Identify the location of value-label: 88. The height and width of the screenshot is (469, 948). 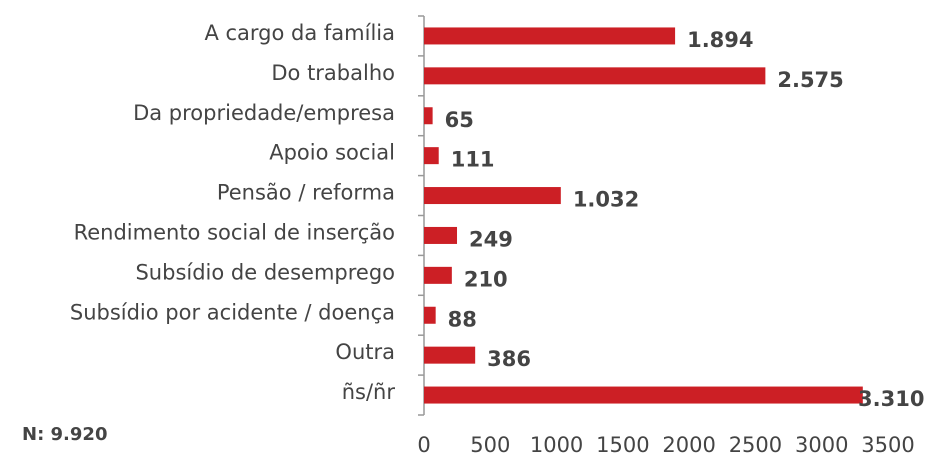
(462, 319).